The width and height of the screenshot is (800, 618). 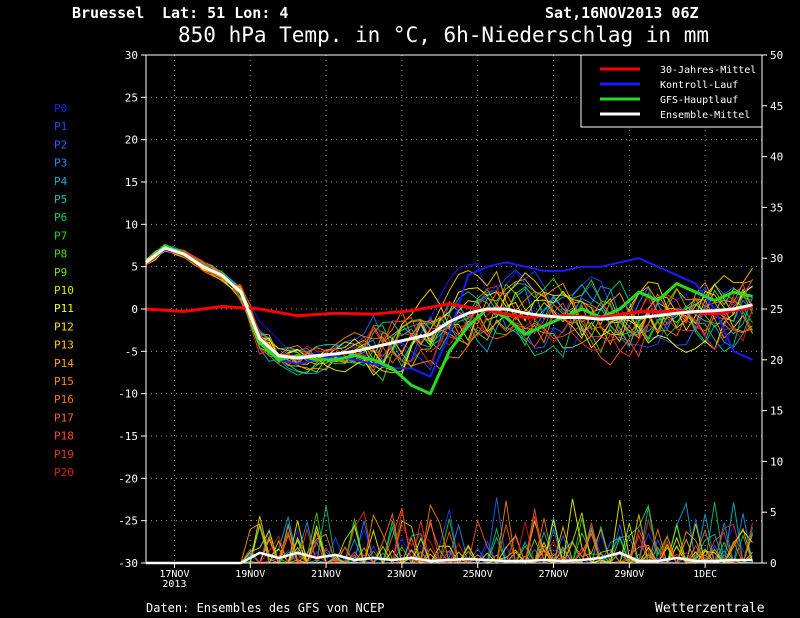 What do you see at coordinates (60, 144) in the screenshot?
I see `member-label: P2` at bounding box center [60, 144].